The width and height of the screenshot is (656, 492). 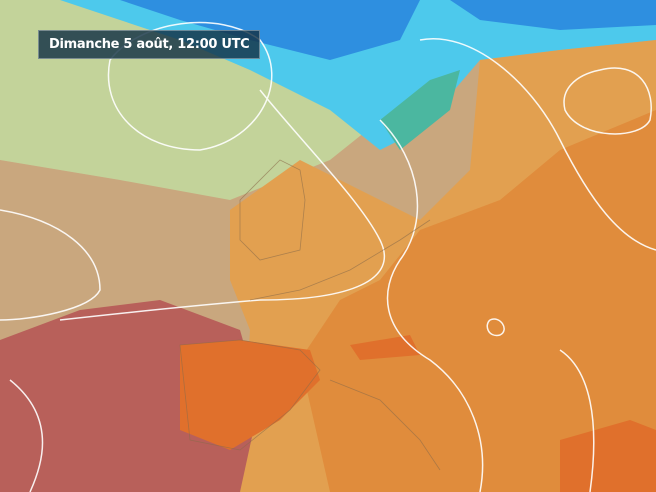 What do you see at coordinates (420, 110) in the screenshot?
I see `teal-zone` at bounding box center [420, 110].